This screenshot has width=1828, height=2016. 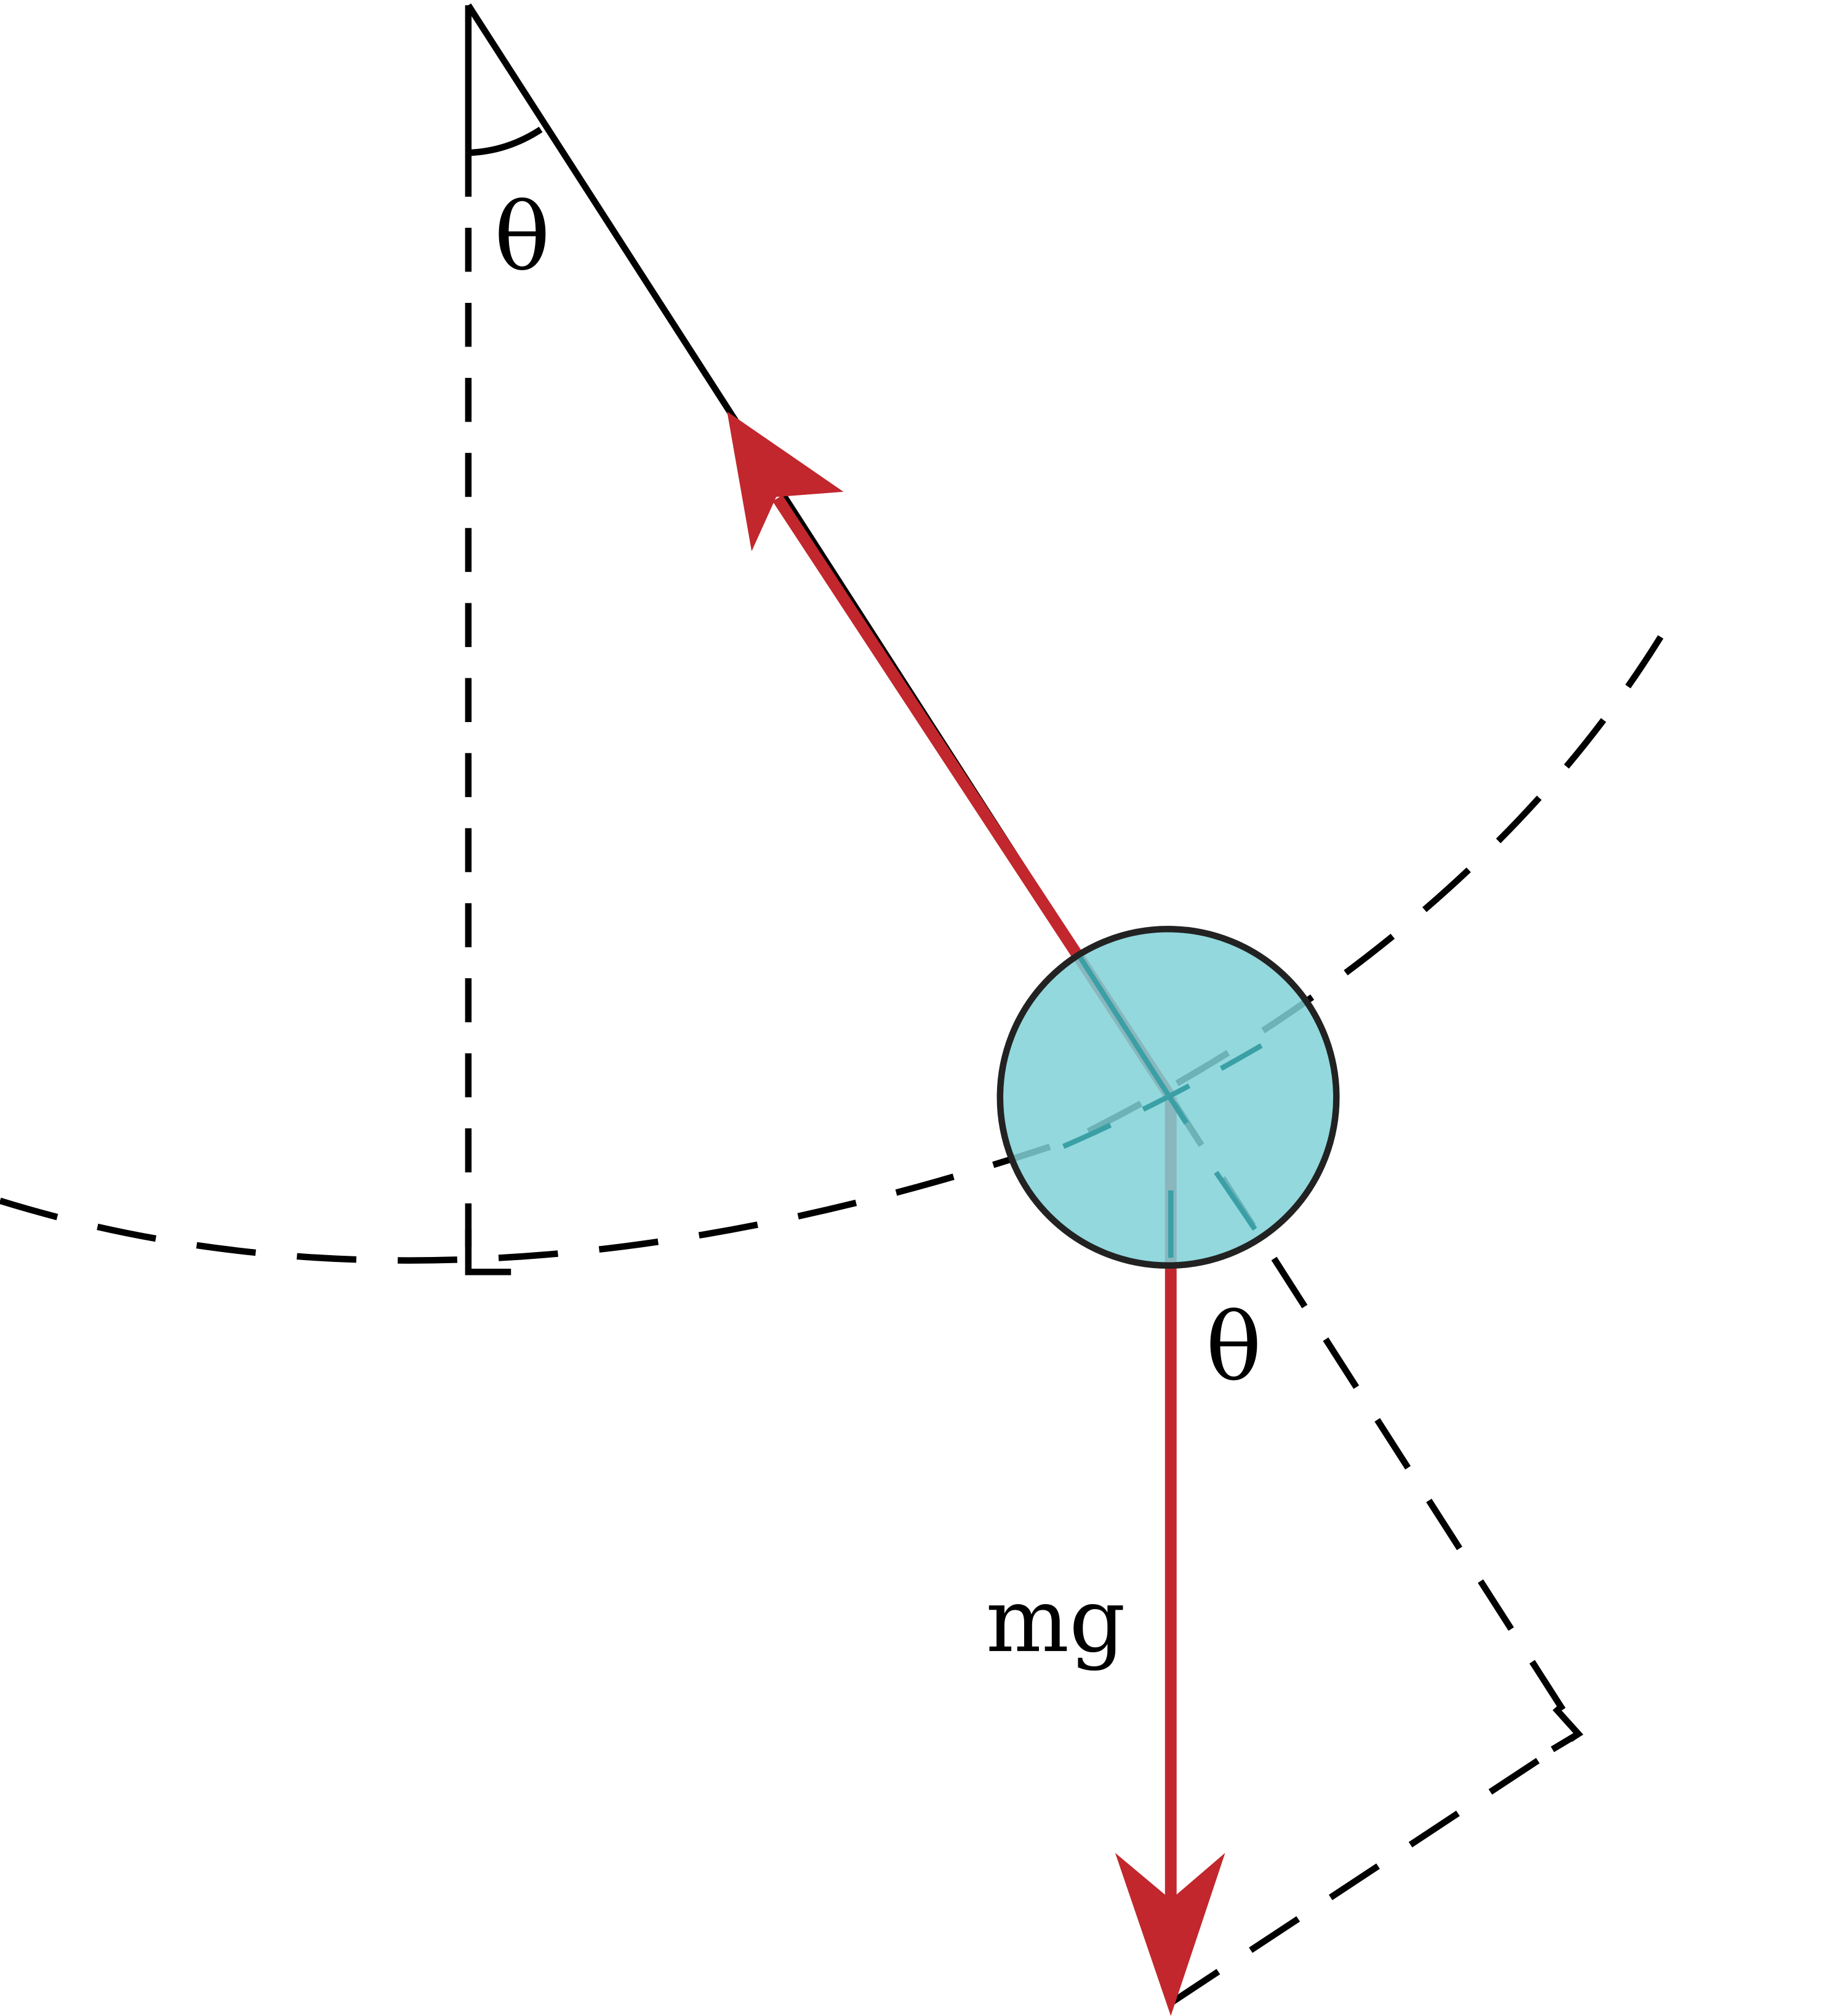 I want to click on theta-pivot-label: θ, so click(x=522, y=237).